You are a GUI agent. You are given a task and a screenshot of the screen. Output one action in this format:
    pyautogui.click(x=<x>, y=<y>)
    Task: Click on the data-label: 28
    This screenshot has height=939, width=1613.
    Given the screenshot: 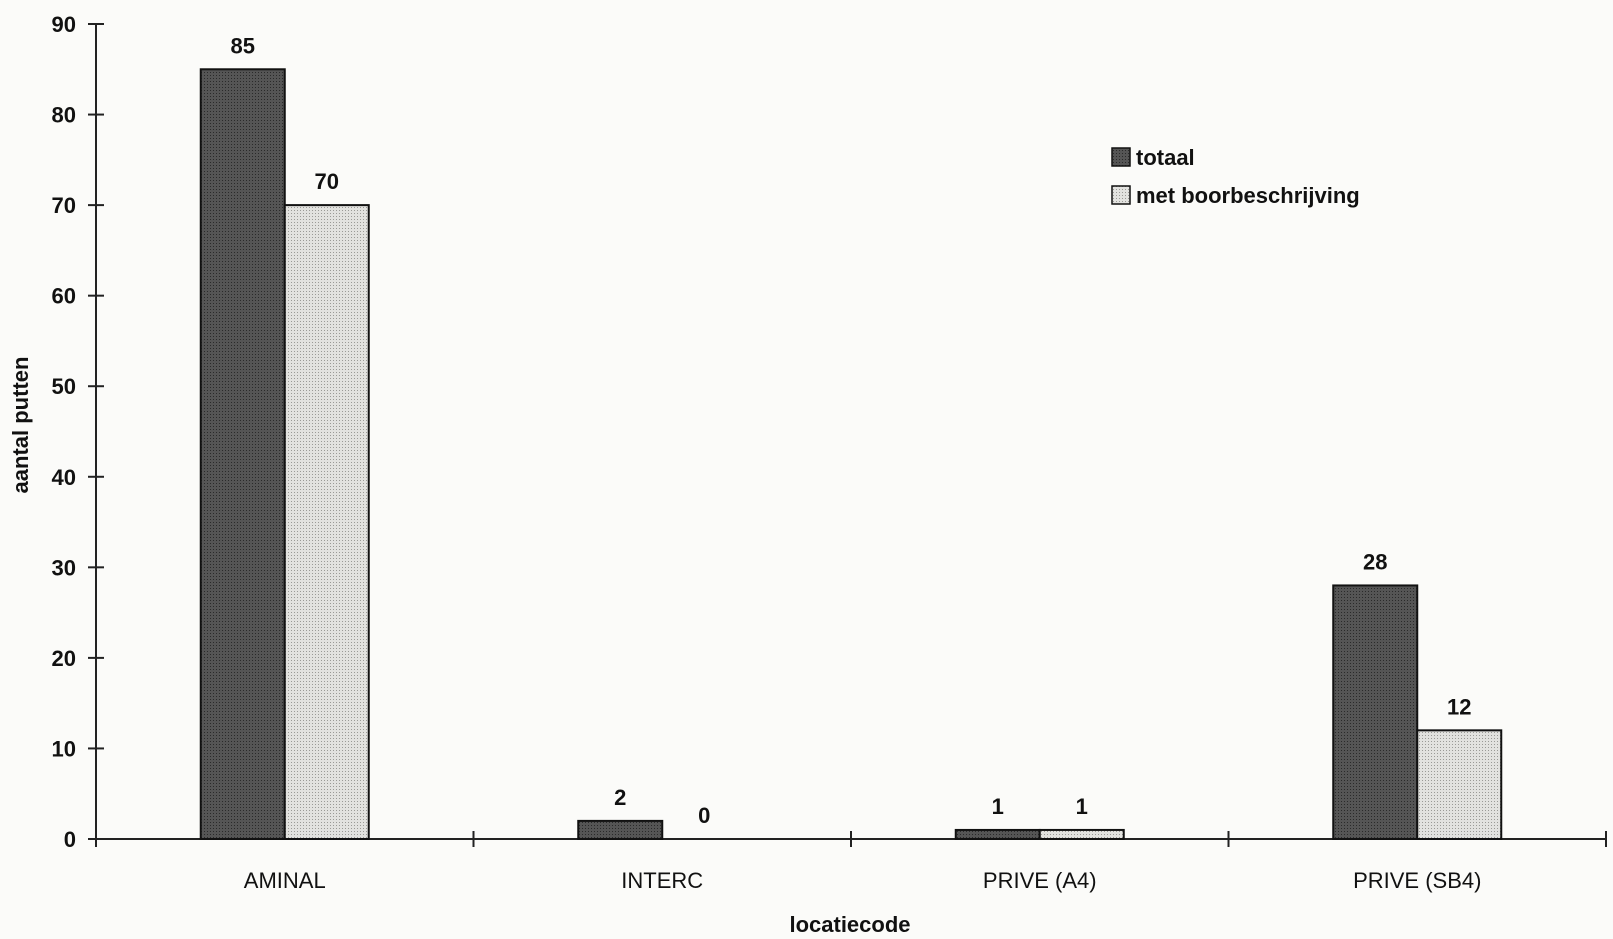 What is the action you would take?
    pyautogui.click(x=1375, y=561)
    